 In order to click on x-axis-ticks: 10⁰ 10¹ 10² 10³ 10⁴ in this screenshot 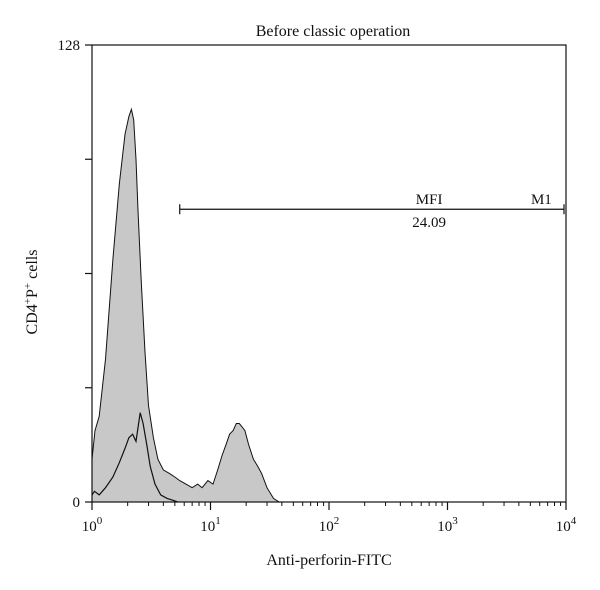, I will do `click(329, 518)`.